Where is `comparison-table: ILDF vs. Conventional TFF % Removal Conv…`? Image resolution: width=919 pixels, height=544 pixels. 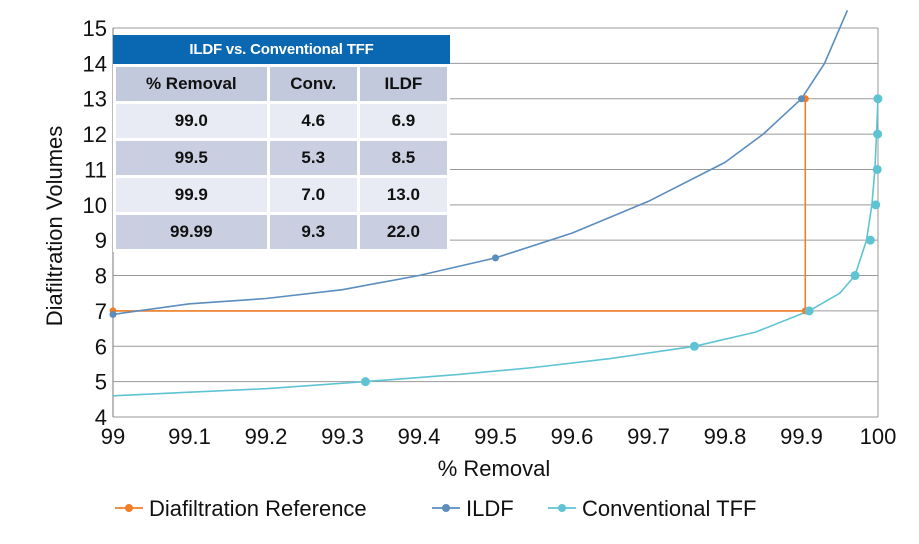
comparison-table: ILDF vs. Conventional TFF % Removal Conv… is located at coordinates (282, 143).